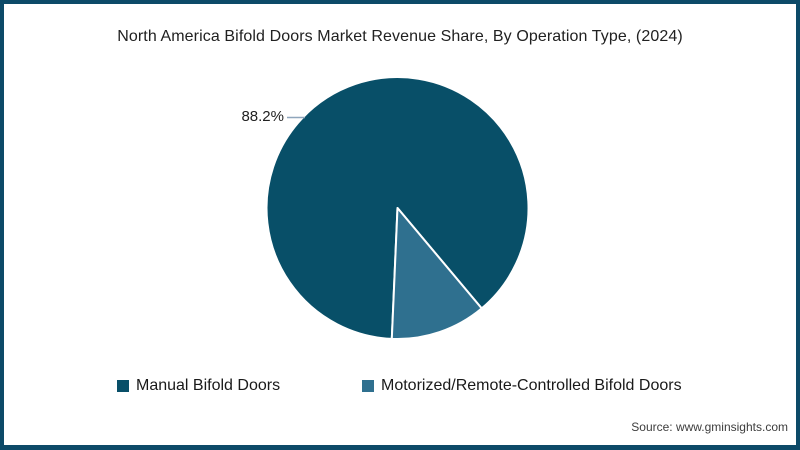 Image resolution: width=800 pixels, height=450 pixels. I want to click on legend-marker-motorized-icon, so click(368, 386).